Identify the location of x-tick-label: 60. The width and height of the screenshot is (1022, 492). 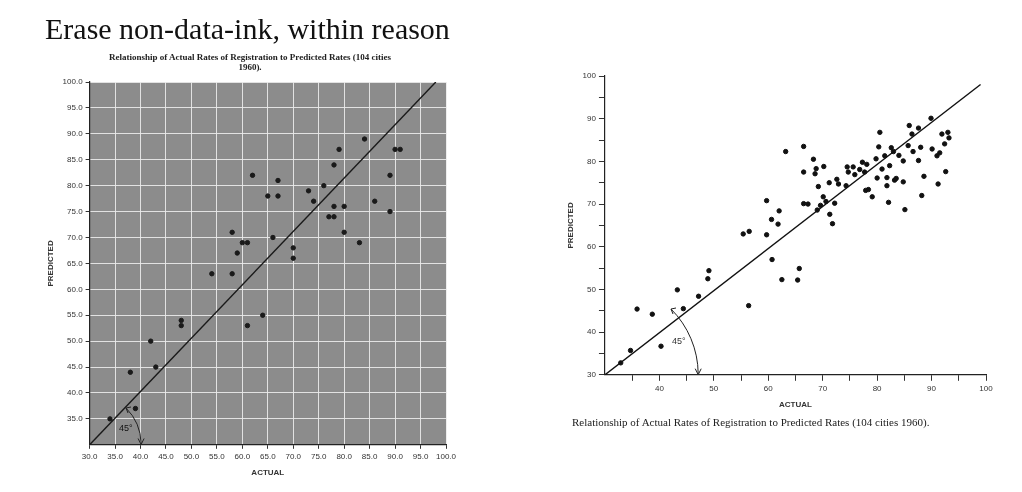
(768, 388).